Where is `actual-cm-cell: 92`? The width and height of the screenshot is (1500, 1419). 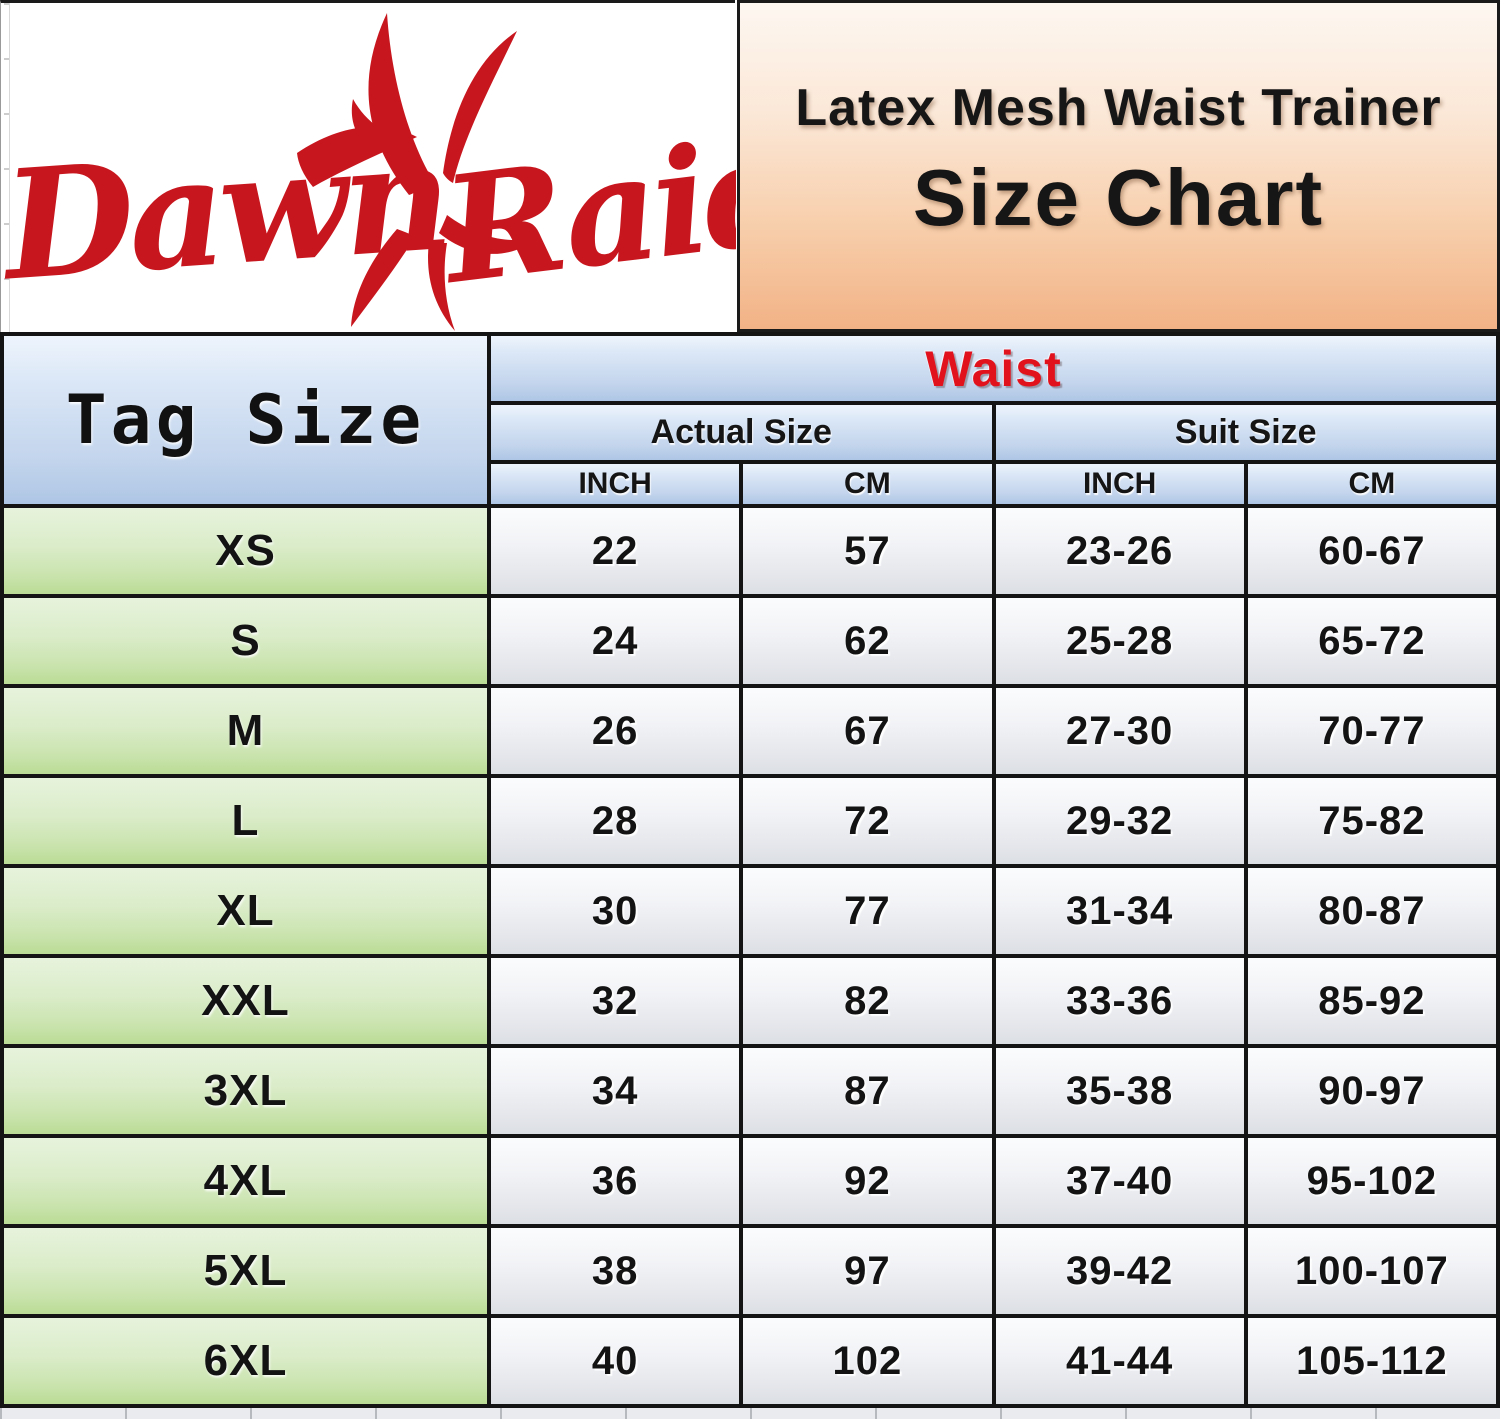 actual-cm-cell: 92 is located at coordinates (867, 1181).